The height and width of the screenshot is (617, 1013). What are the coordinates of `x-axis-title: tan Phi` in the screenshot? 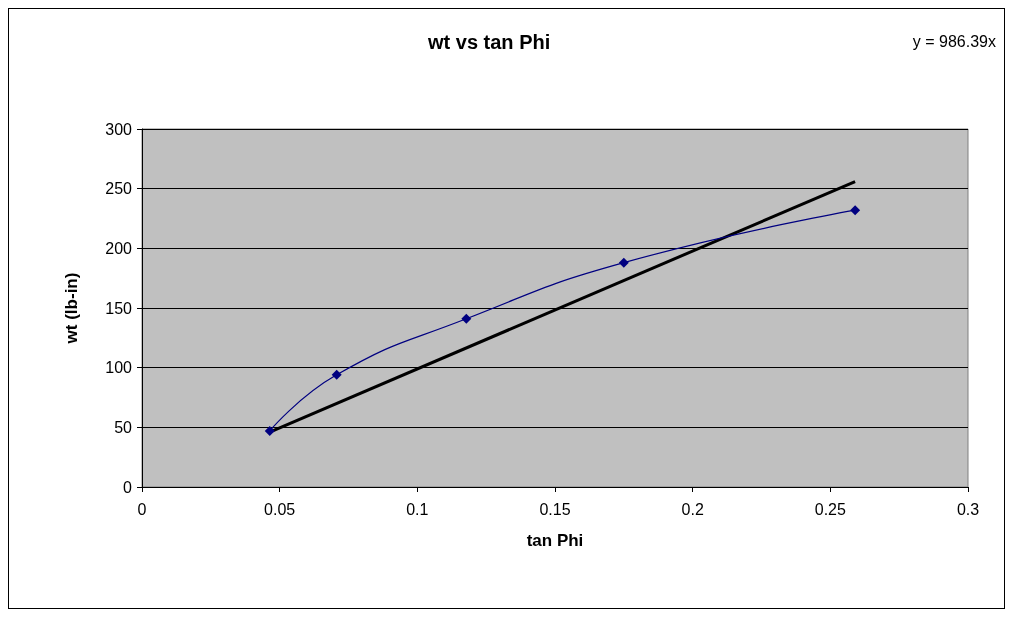 It's located at (555, 540).